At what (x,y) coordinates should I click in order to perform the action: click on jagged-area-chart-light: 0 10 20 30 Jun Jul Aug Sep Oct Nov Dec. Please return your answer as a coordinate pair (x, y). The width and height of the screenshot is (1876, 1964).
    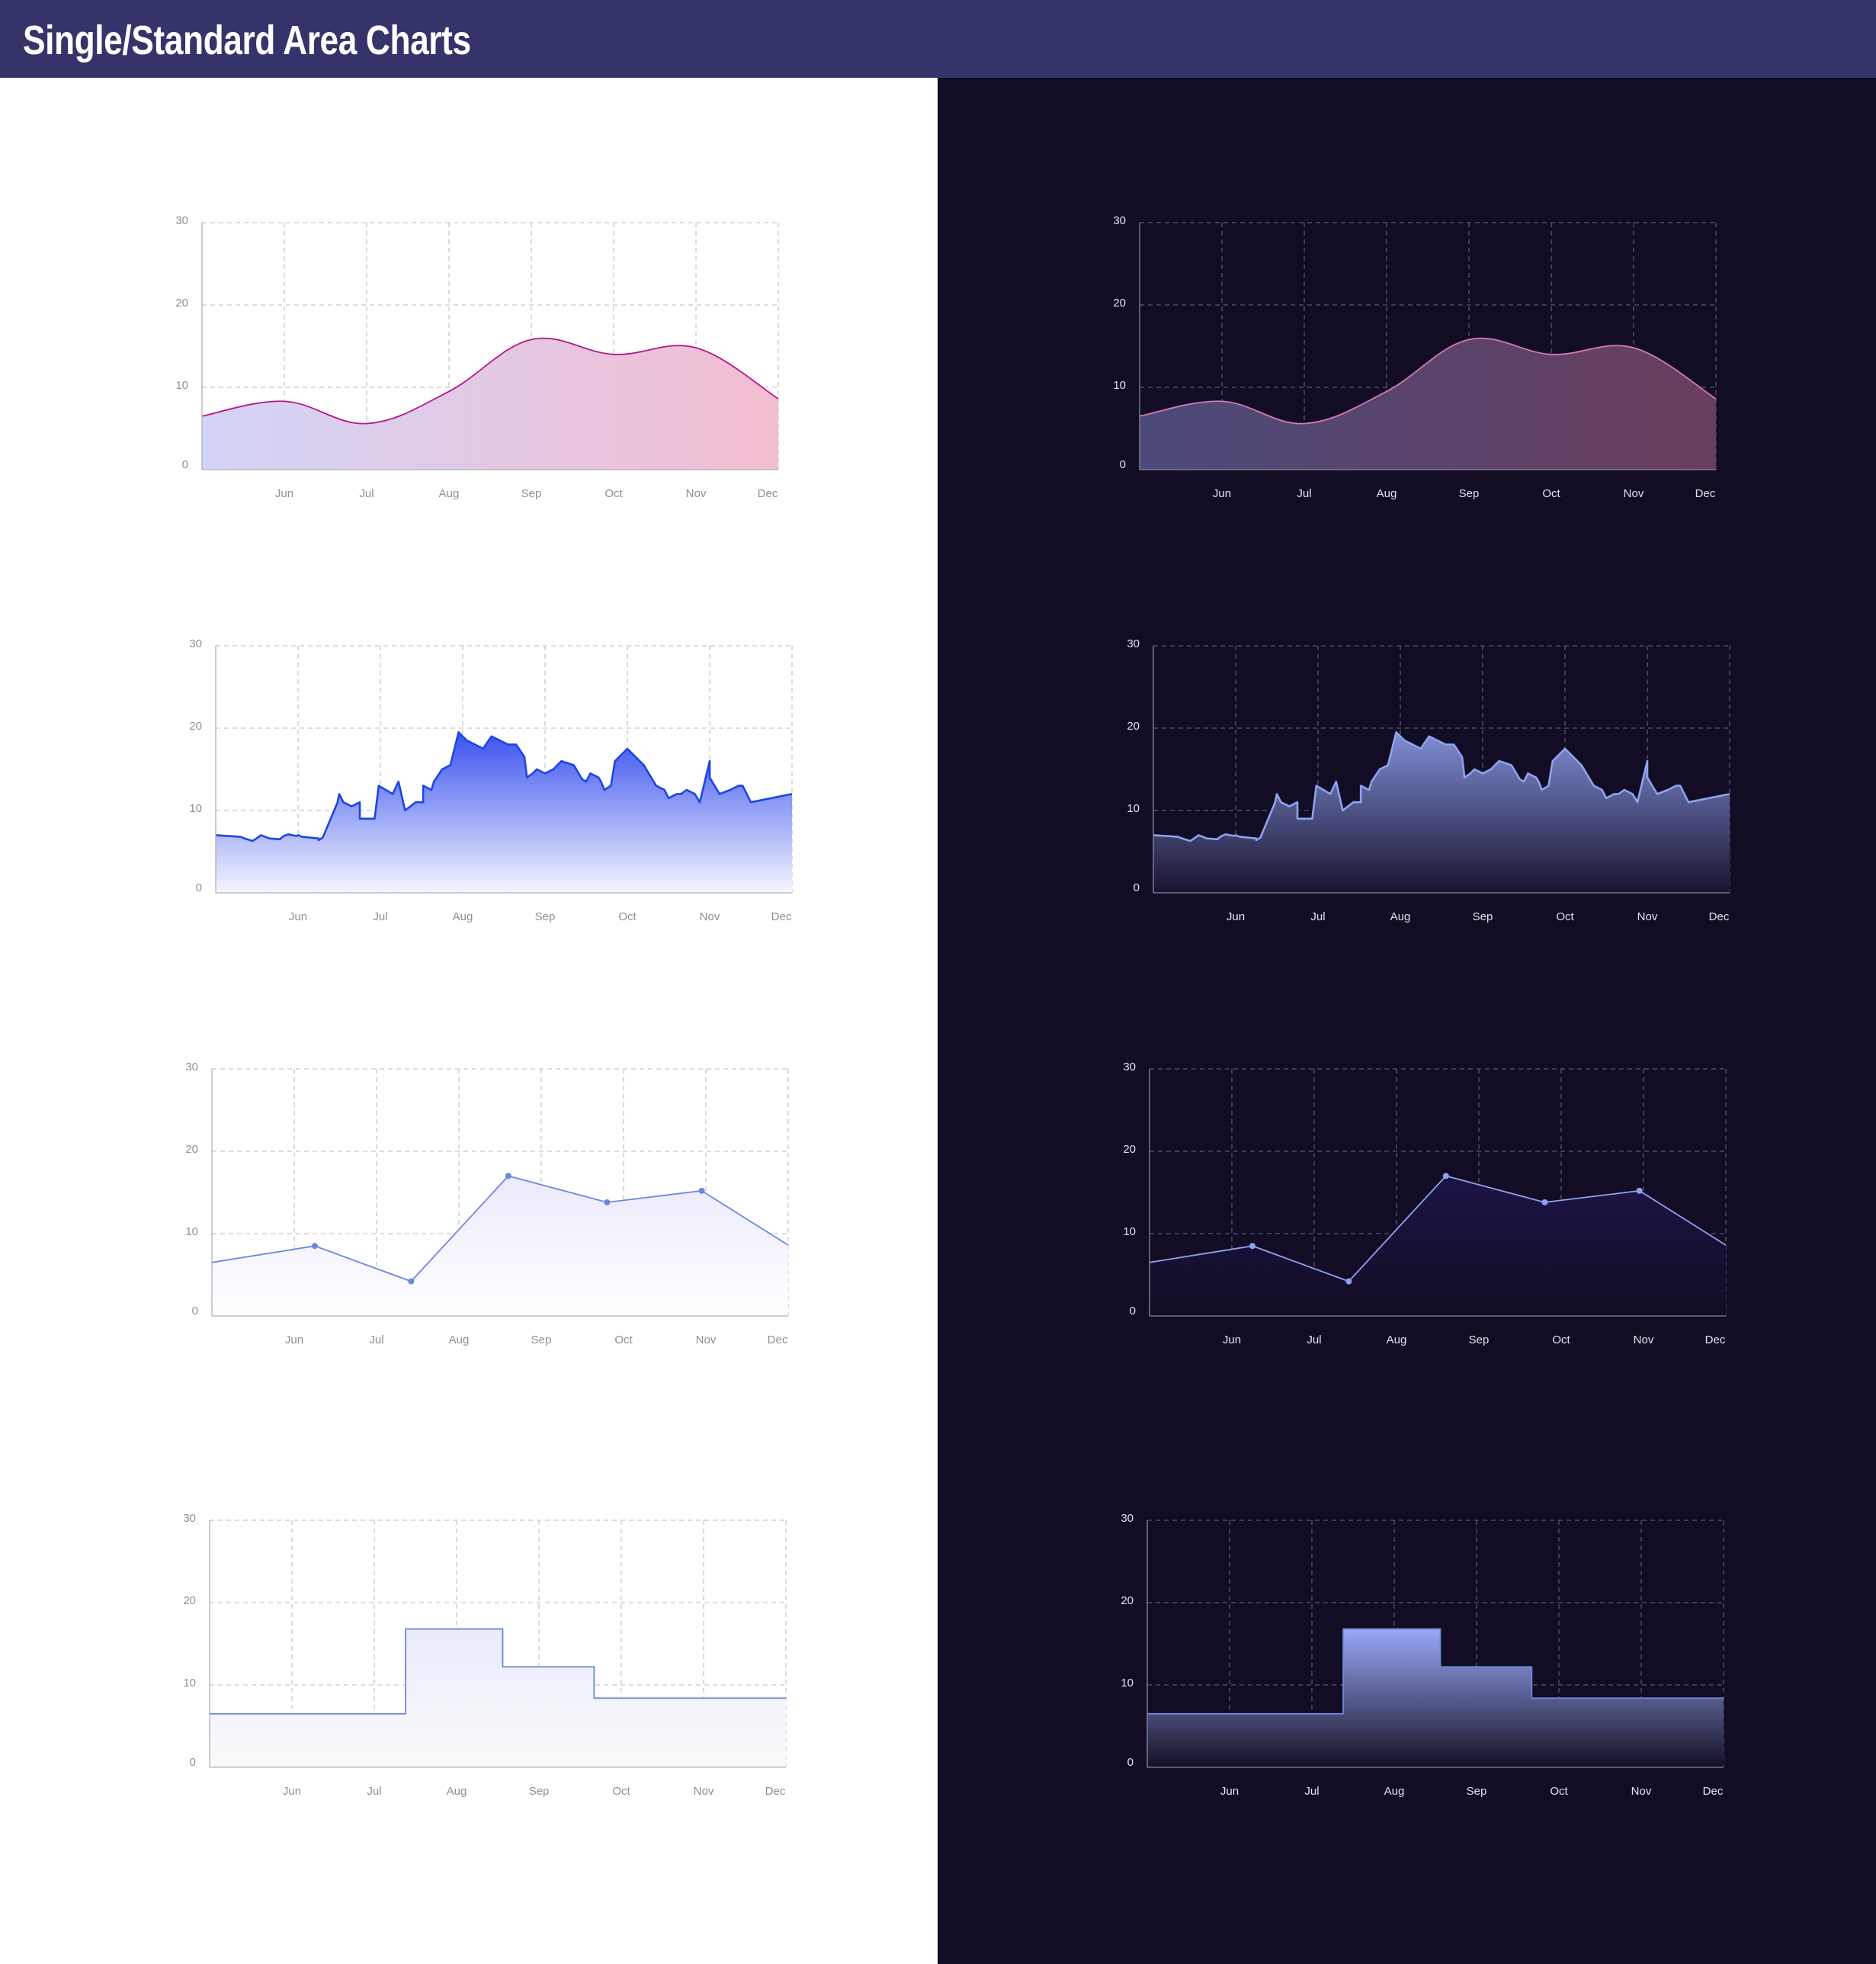
    Looking at the image, I should click on (491, 780).